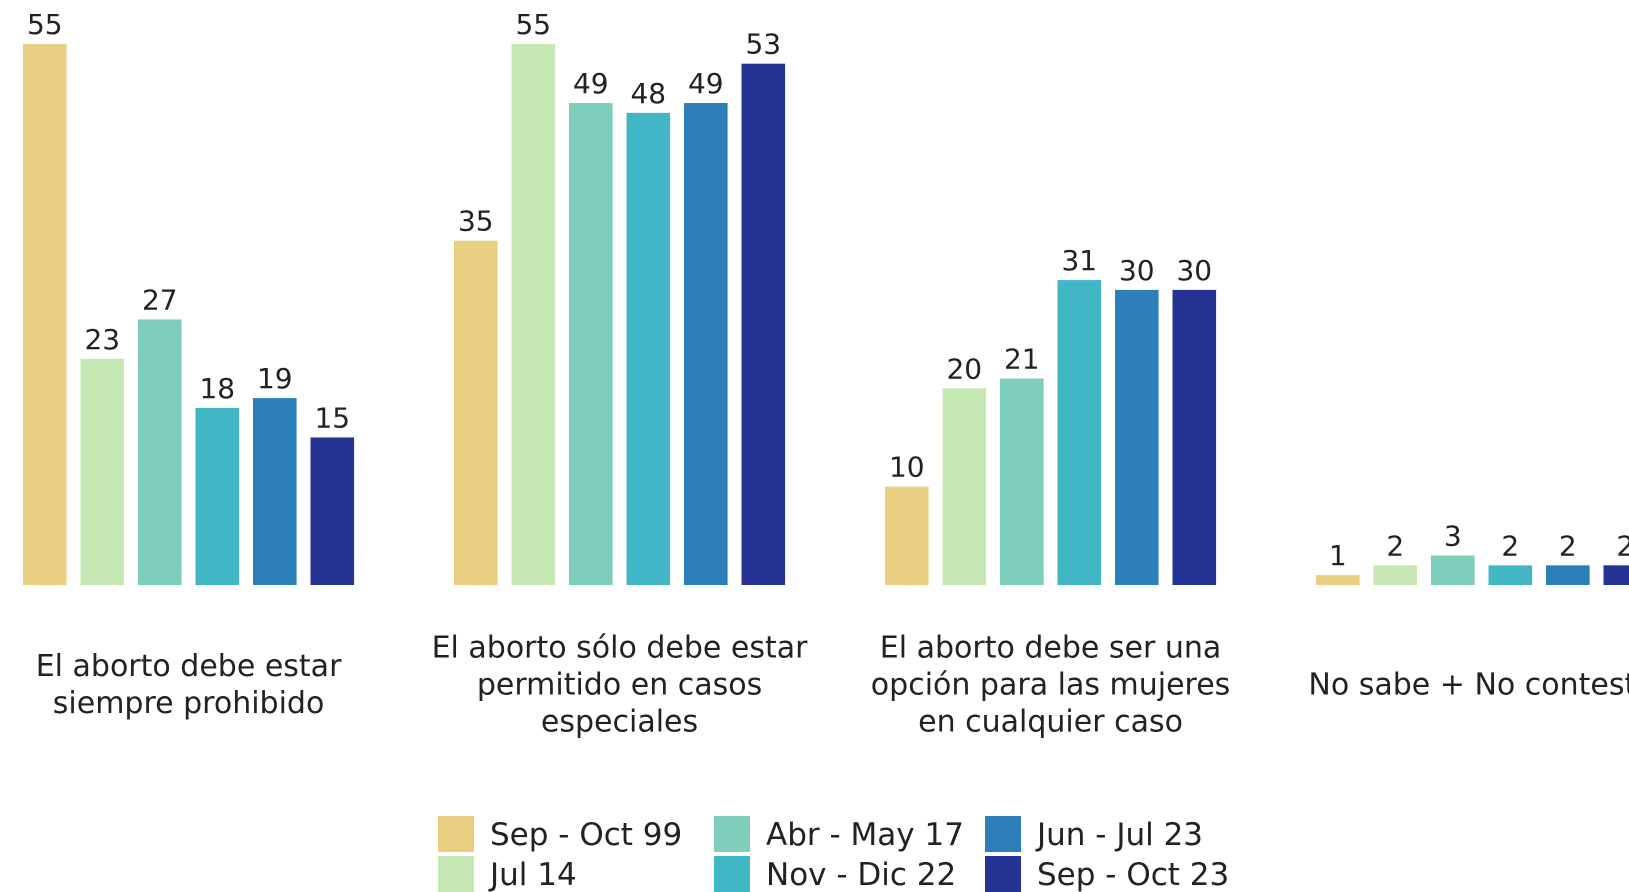  Describe the element at coordinates (1453, 535) in the screenshot. I see `data-label: 3` at that location.